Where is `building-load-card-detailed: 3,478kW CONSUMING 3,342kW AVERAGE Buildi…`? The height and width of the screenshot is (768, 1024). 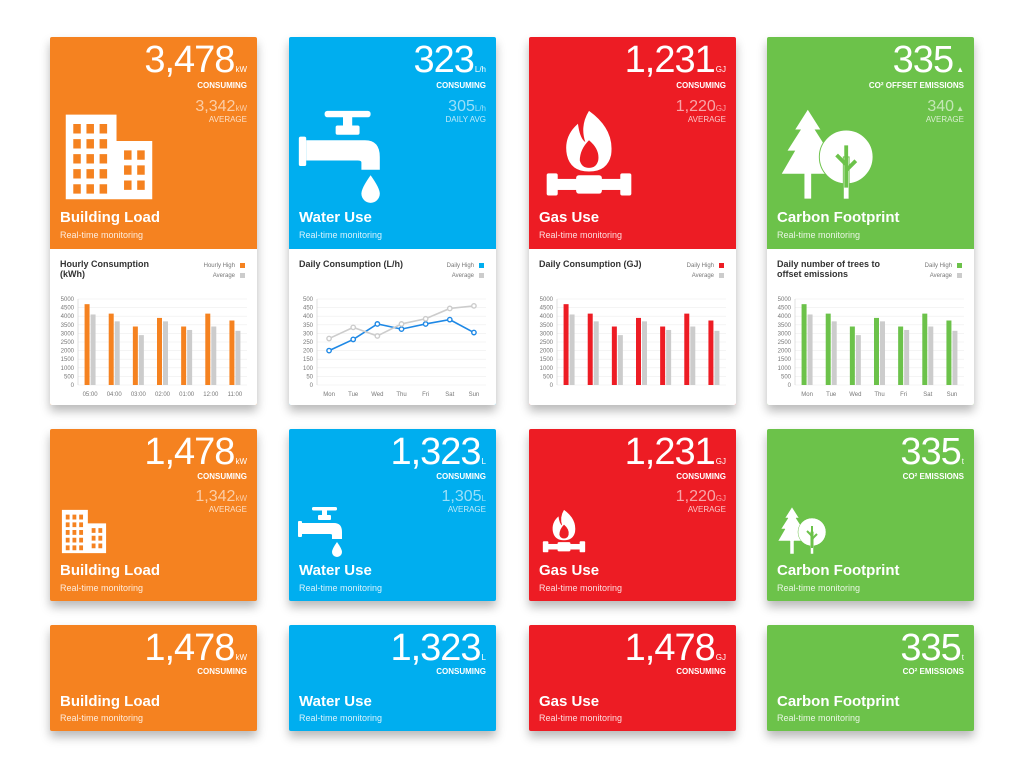
building-load-card-detailed: 3,478kW CONSUMING 3,342kW AVERAGE Buildi… is located at coordinates (153, 221).